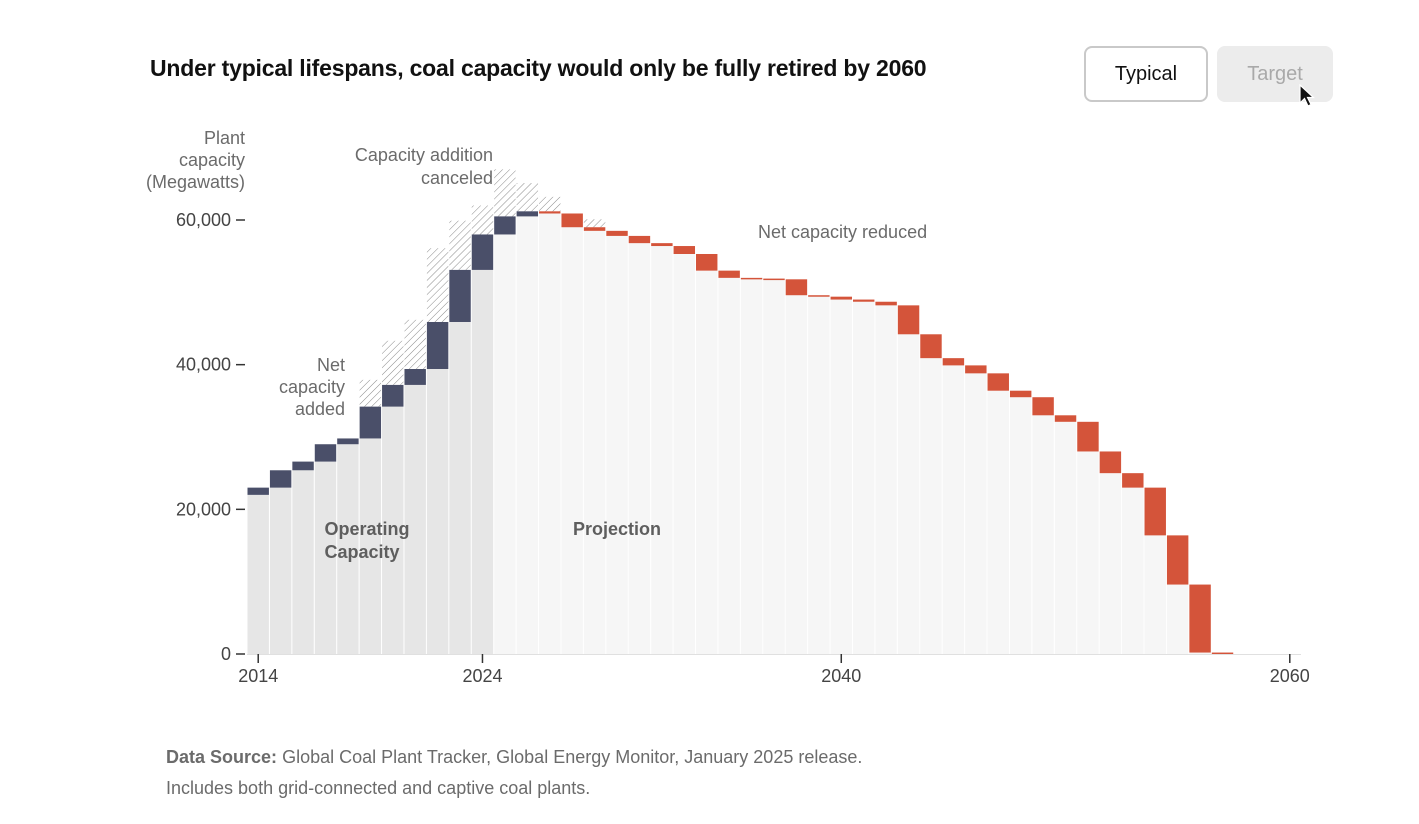 The height and width of the screenshot is (824, 1419). Describe the element at coordinates (1307, 95) in the screenshot. I see `mouse-pointer-icon` at that location.